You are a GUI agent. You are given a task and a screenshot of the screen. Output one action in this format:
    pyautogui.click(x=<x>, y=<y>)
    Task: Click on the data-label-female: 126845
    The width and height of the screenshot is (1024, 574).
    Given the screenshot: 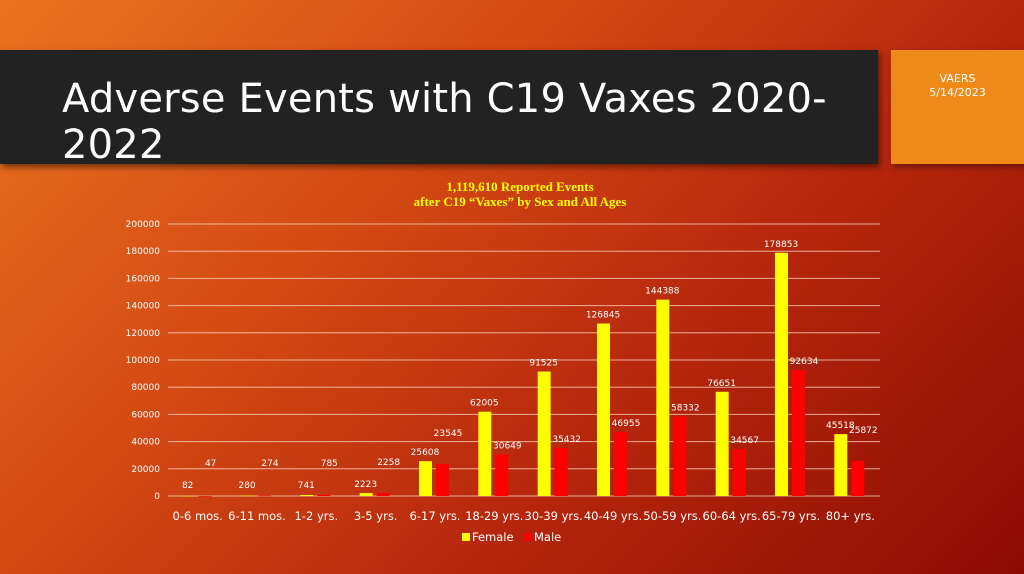 What is the action you would take?
    pyautogui.click(x=603, y=315)
    